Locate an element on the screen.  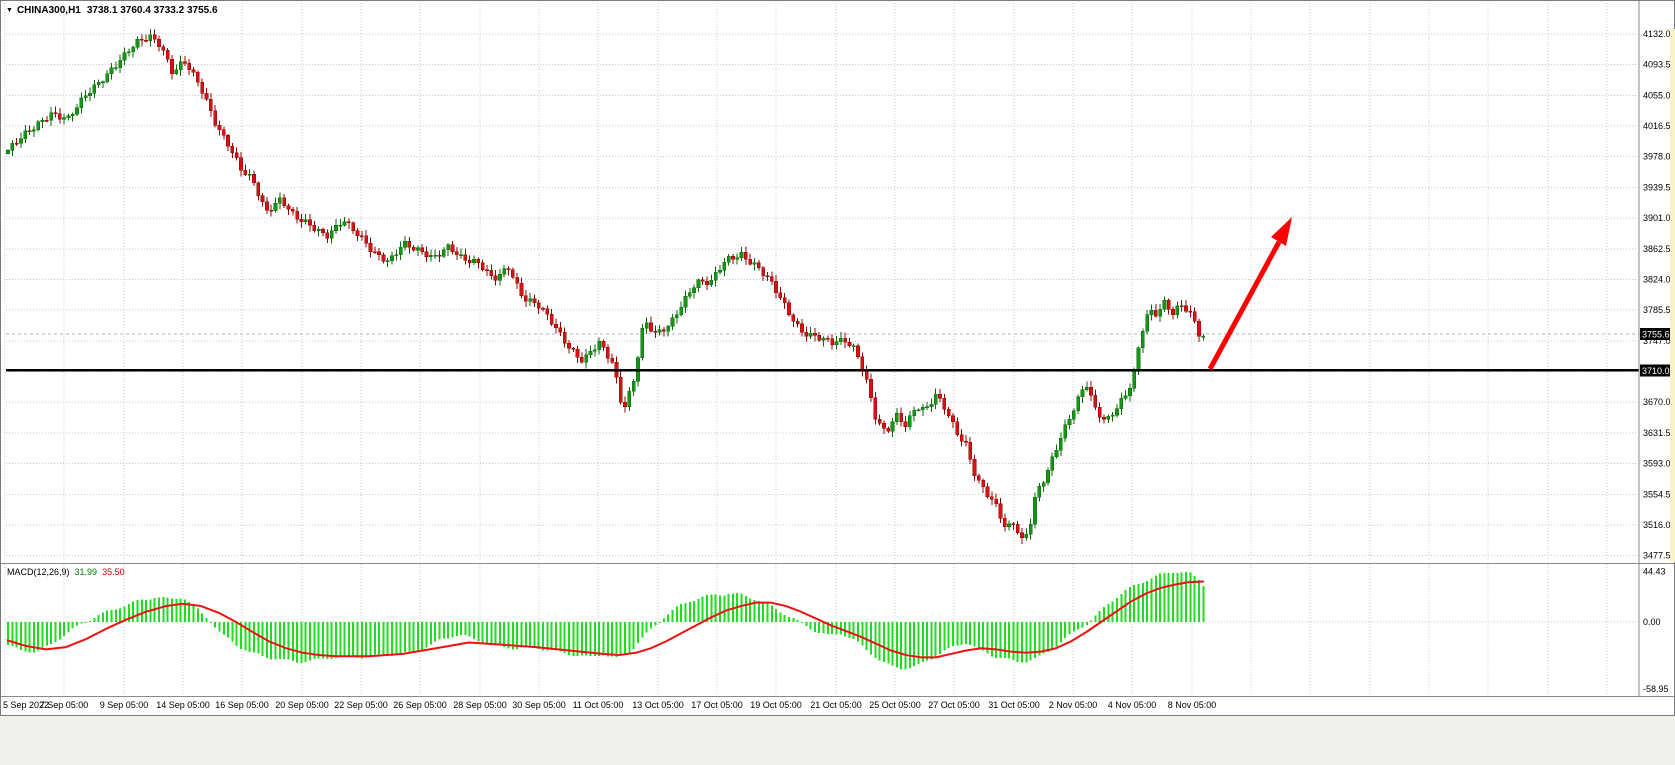
time-axis-label: 21 Oct 05:00 is located at coordinates (836, 705).